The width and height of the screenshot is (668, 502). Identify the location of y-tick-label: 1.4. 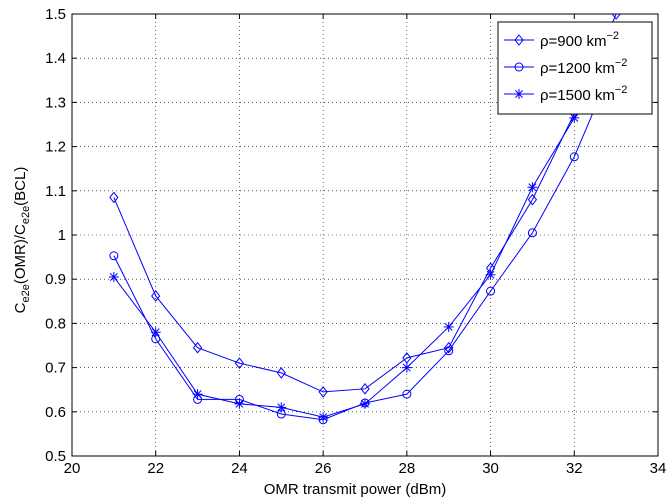
(55, 58).